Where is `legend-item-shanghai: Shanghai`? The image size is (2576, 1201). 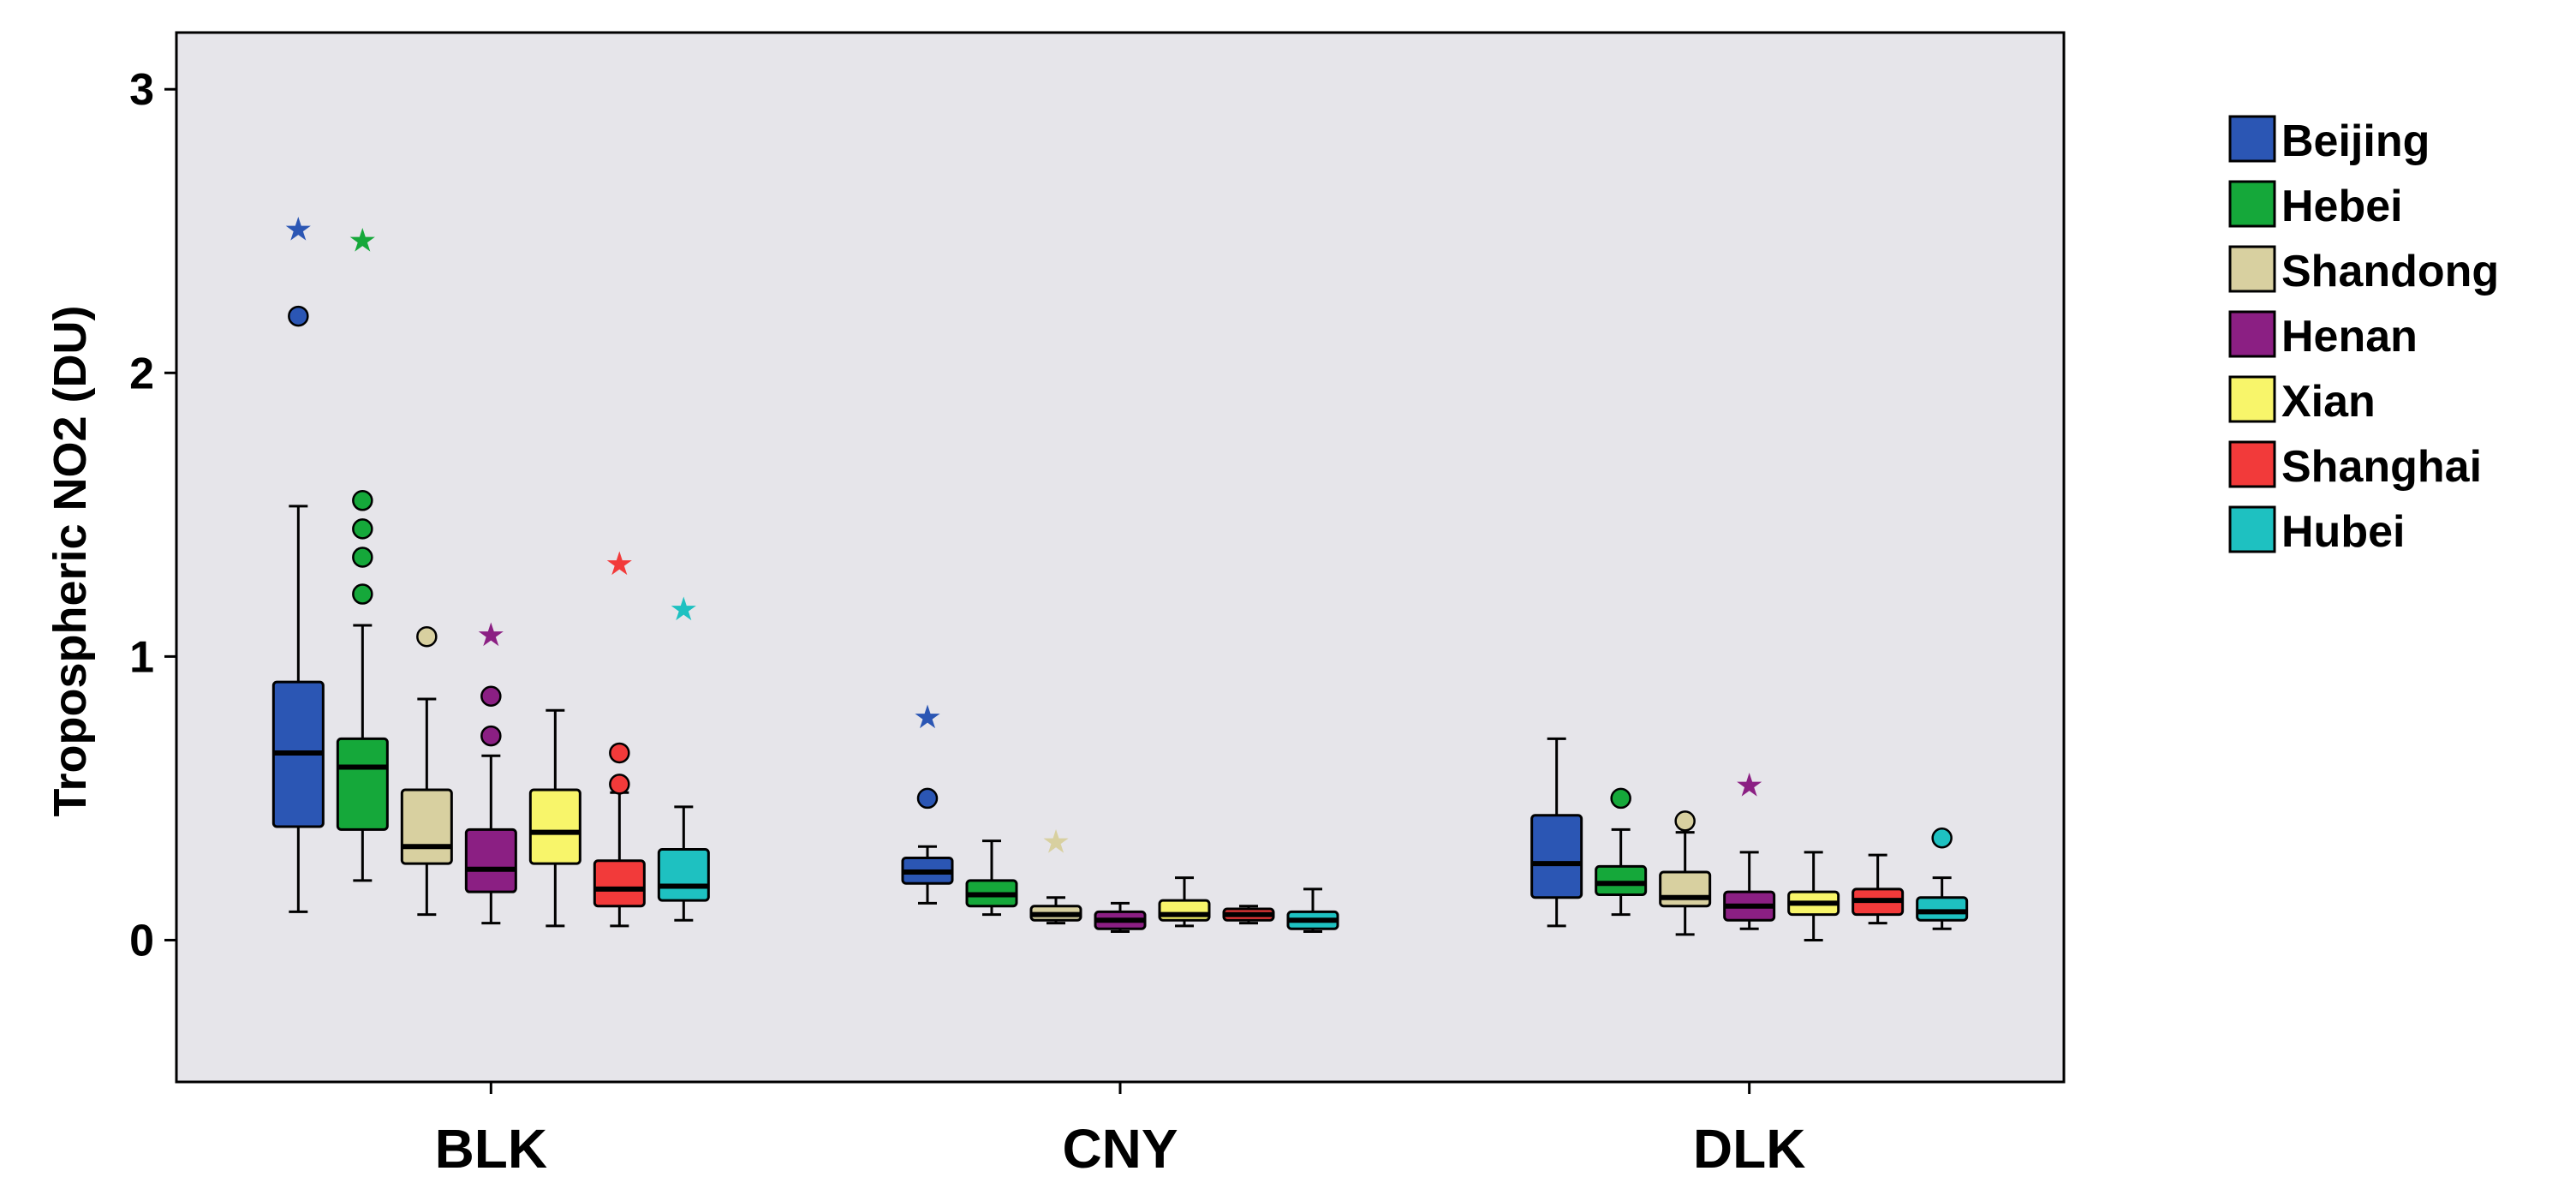
legend-item-shanghai: Shanghai is located at coordinates (2355, 466).